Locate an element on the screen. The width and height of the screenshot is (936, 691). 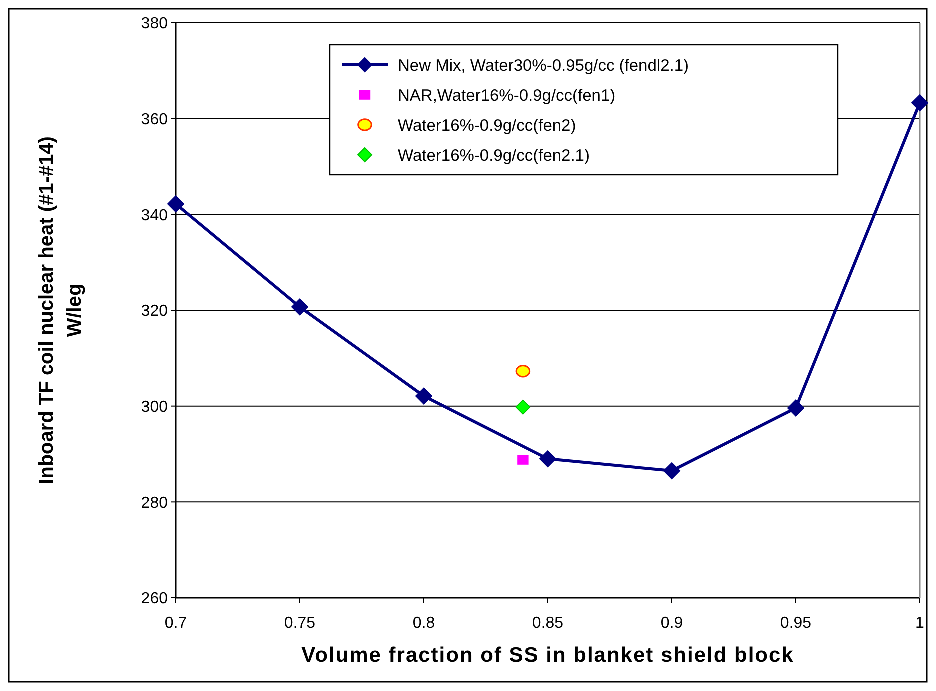
x-tick-label: 0.95 is located at coordinates (796, 623).